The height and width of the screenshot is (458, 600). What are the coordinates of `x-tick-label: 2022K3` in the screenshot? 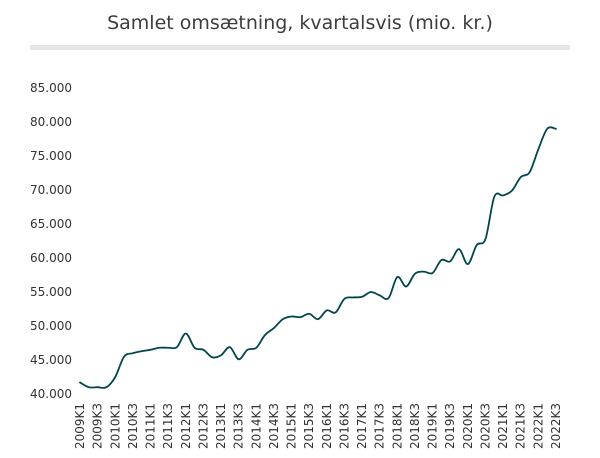 It's located at (556, 426).